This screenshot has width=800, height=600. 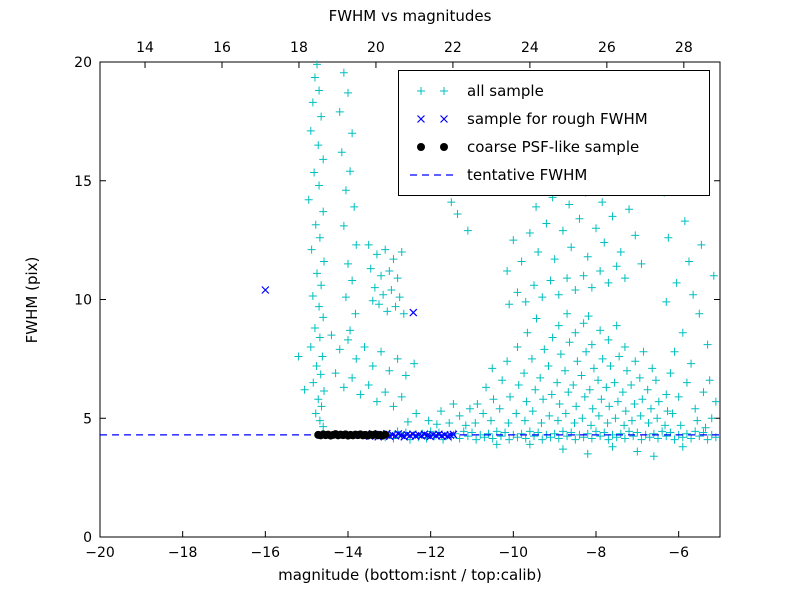 I want to click on legend-row: all sample, so click(x=554, y=91).